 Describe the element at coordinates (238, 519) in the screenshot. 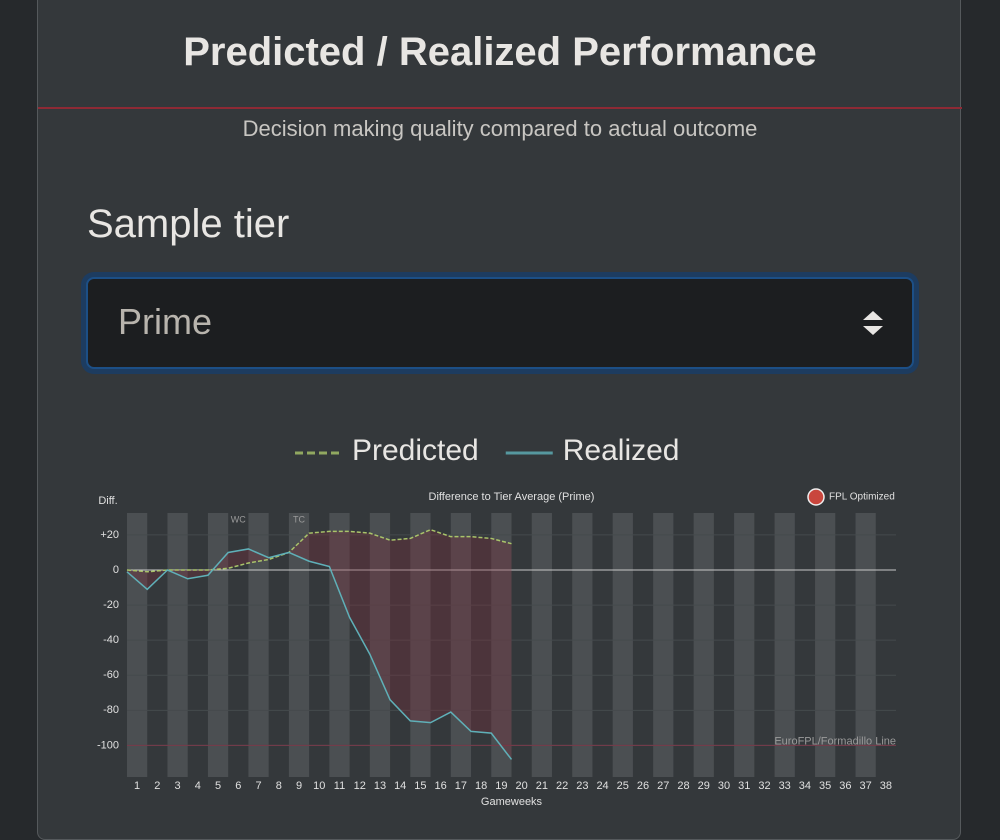

I see `chip-annotation: WC` at that location.